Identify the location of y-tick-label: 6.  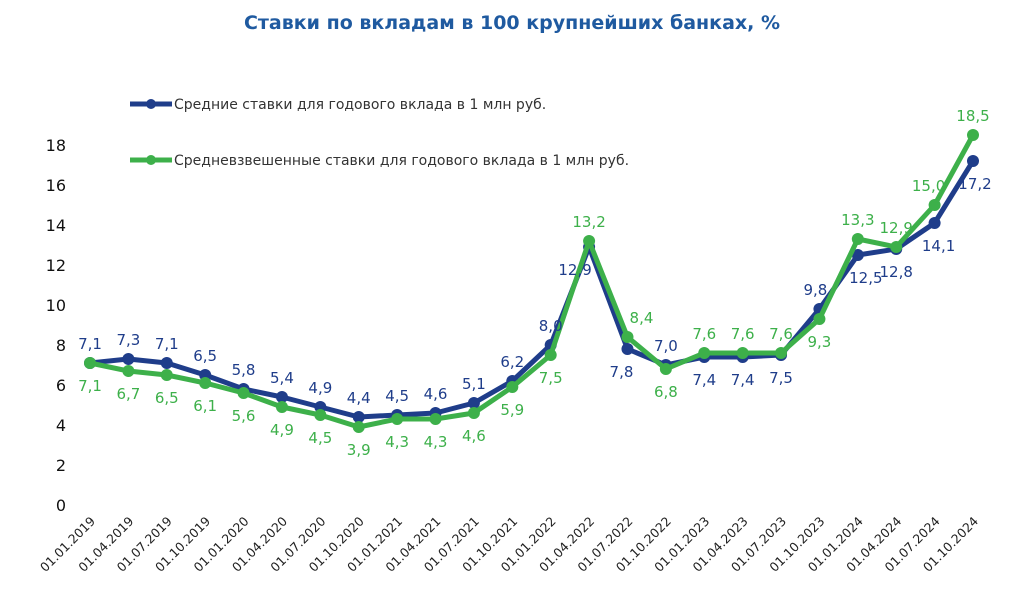
(61, 385).